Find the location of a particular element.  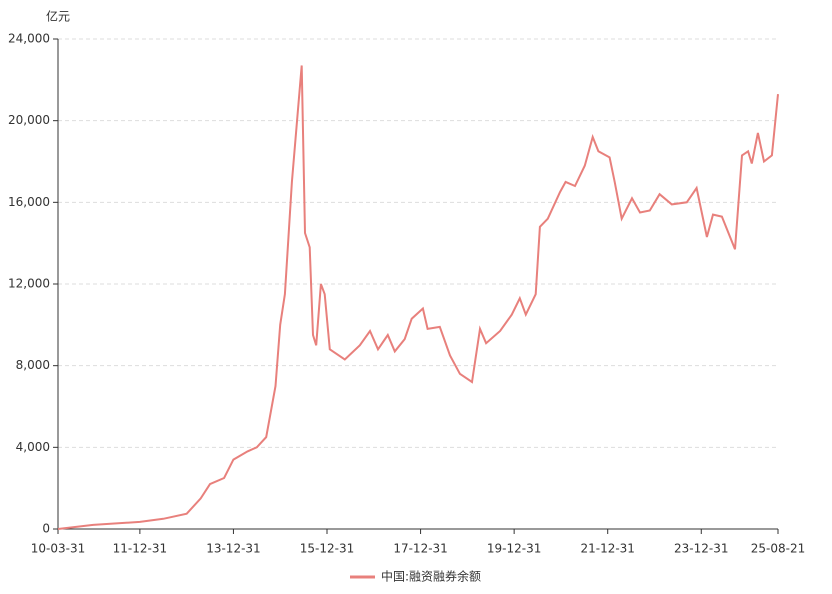

y-tick-label: 12,000 is located at coordinates (29, 284).